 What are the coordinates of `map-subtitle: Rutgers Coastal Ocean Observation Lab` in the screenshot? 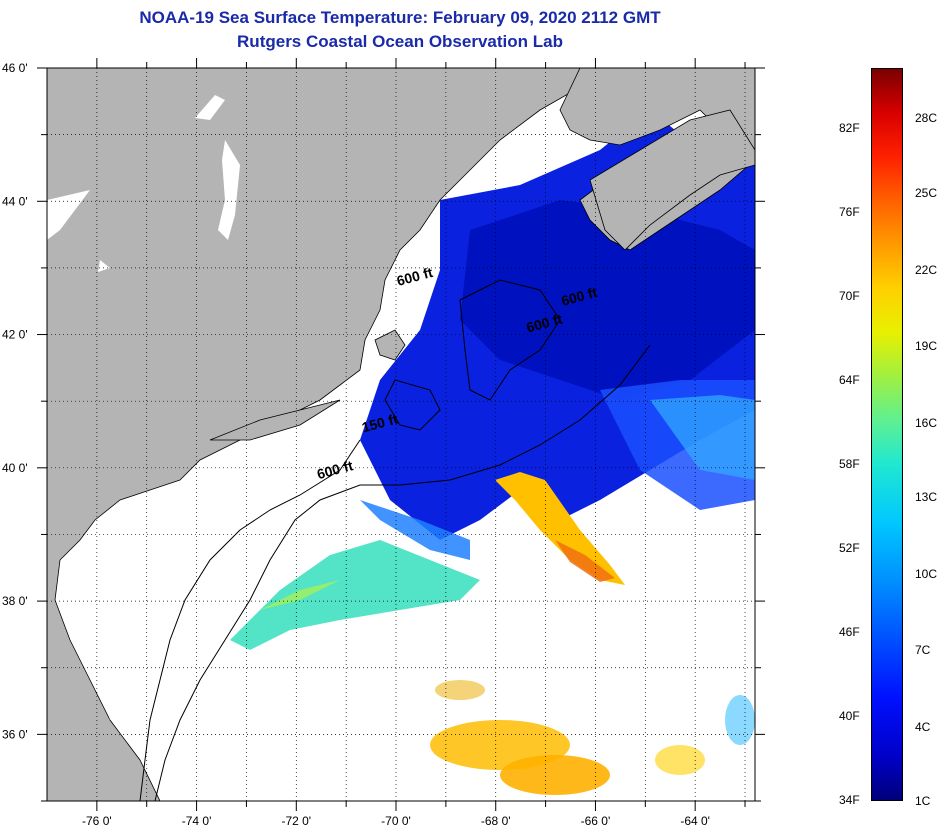 It's located at (400, 41).